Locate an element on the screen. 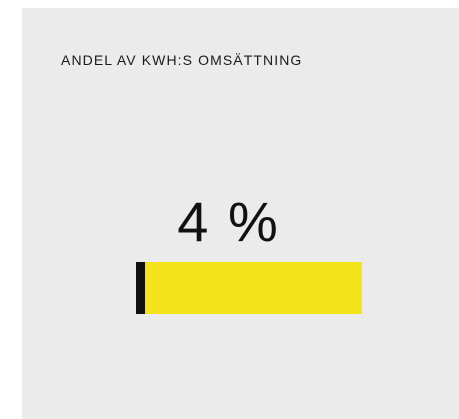  share-progress-fill is located at coordinates (140, 288).